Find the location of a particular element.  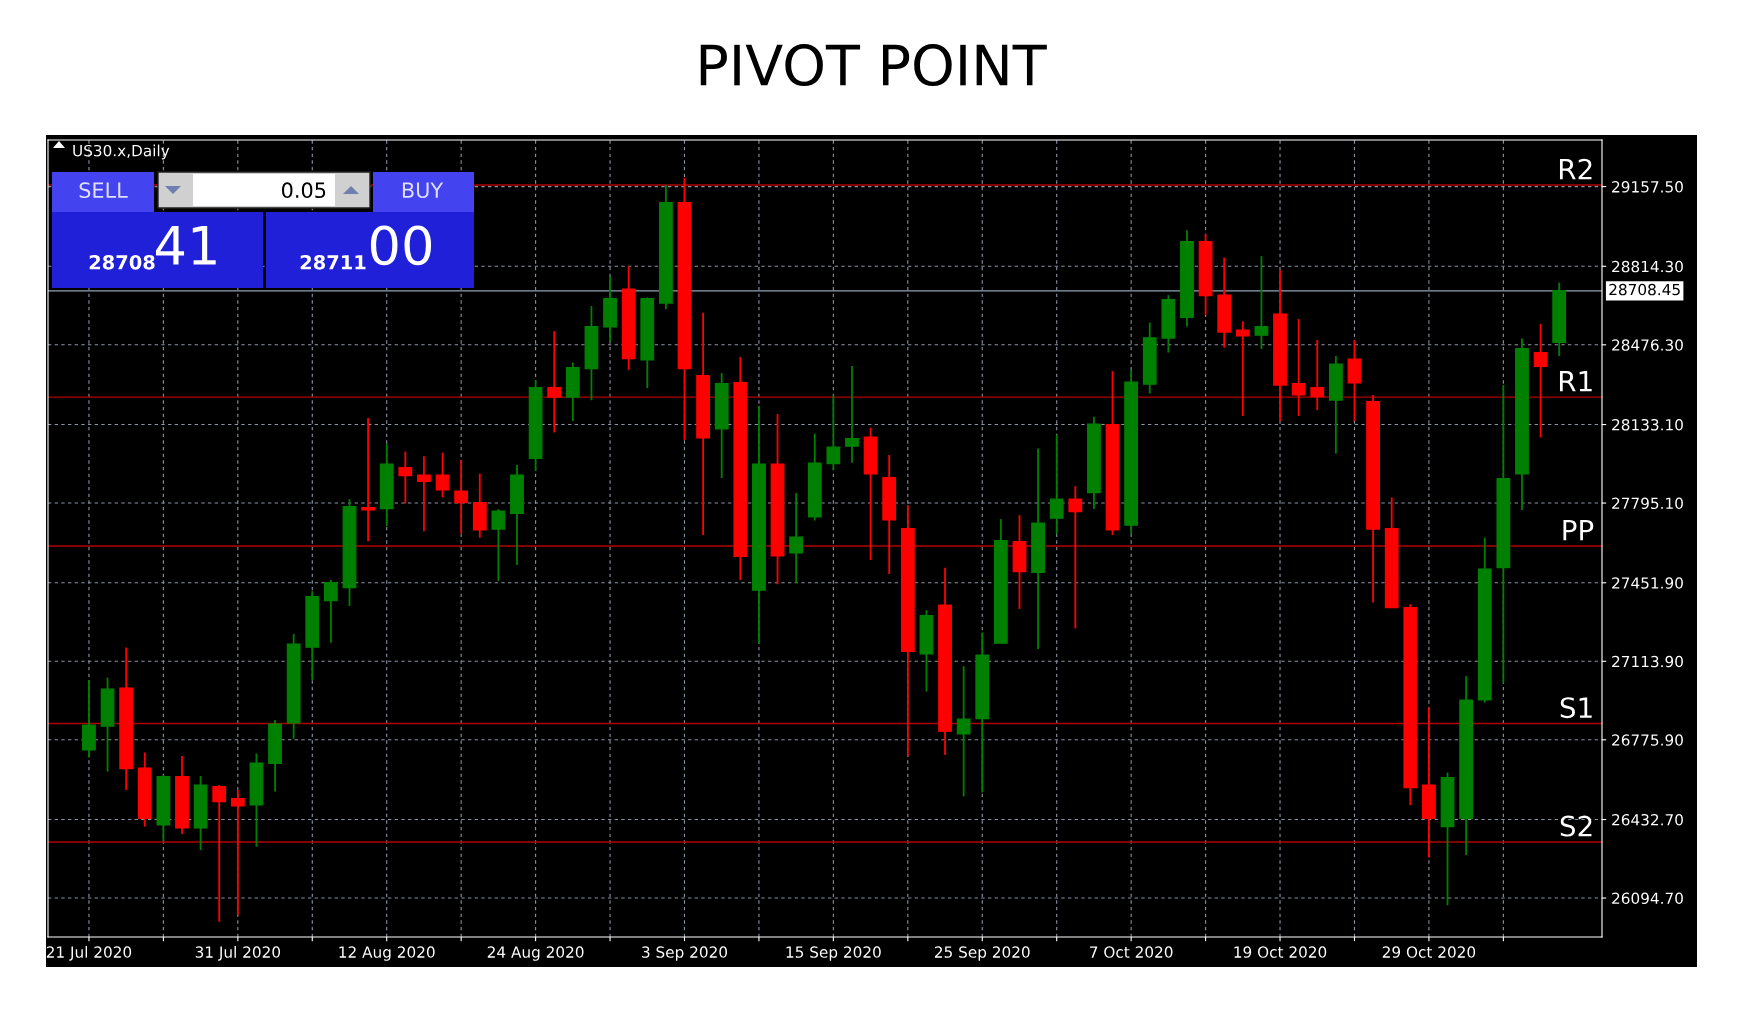

x-tick-label: 12 Aug 2020 is located at coordinates (387, 953).